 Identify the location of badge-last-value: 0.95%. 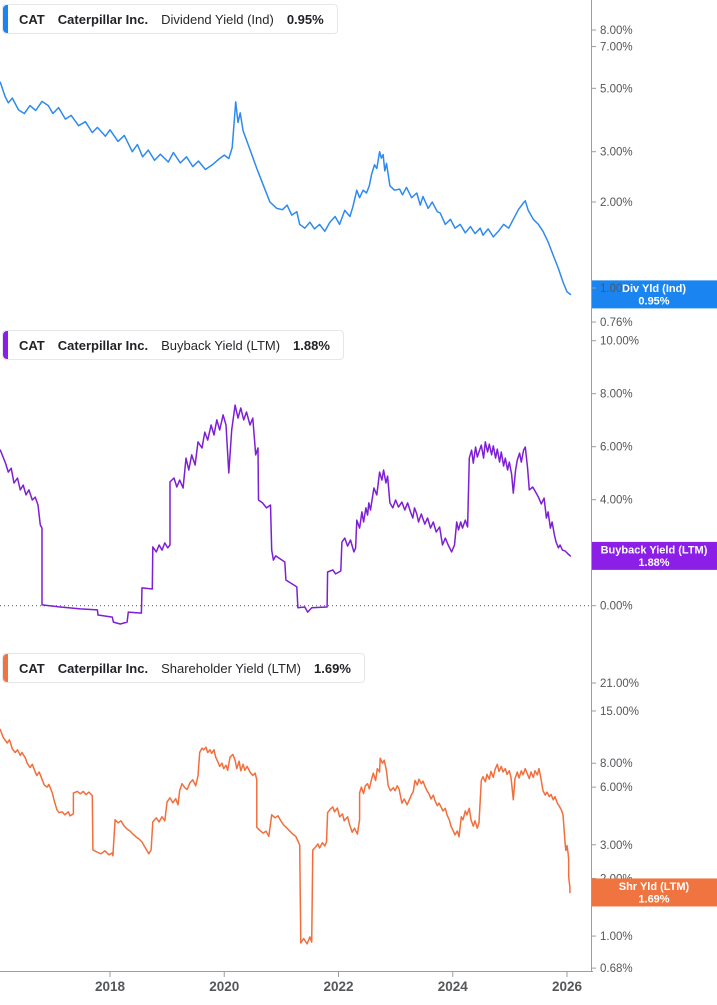
(653, 301).